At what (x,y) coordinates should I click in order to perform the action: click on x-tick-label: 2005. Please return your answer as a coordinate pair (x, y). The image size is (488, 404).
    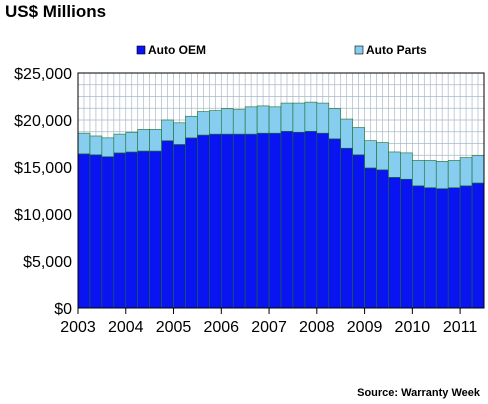
    Looking at the image, I should click on (174, 327).